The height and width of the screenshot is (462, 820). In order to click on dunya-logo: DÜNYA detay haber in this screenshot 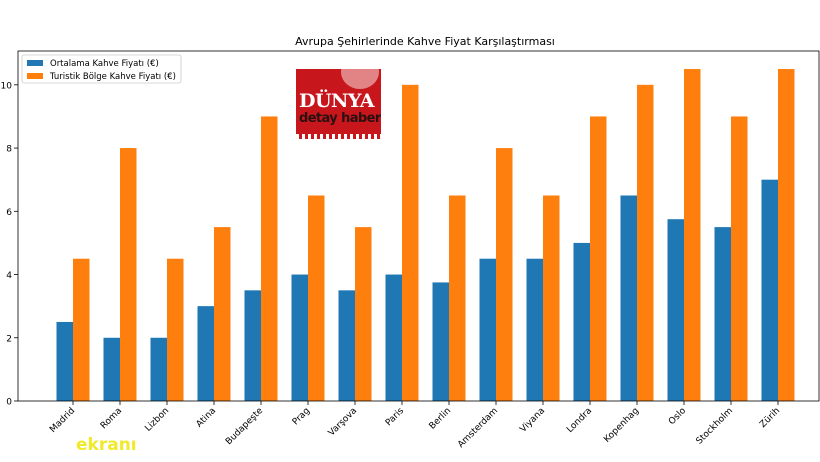, I will do `click(338, 104)`.